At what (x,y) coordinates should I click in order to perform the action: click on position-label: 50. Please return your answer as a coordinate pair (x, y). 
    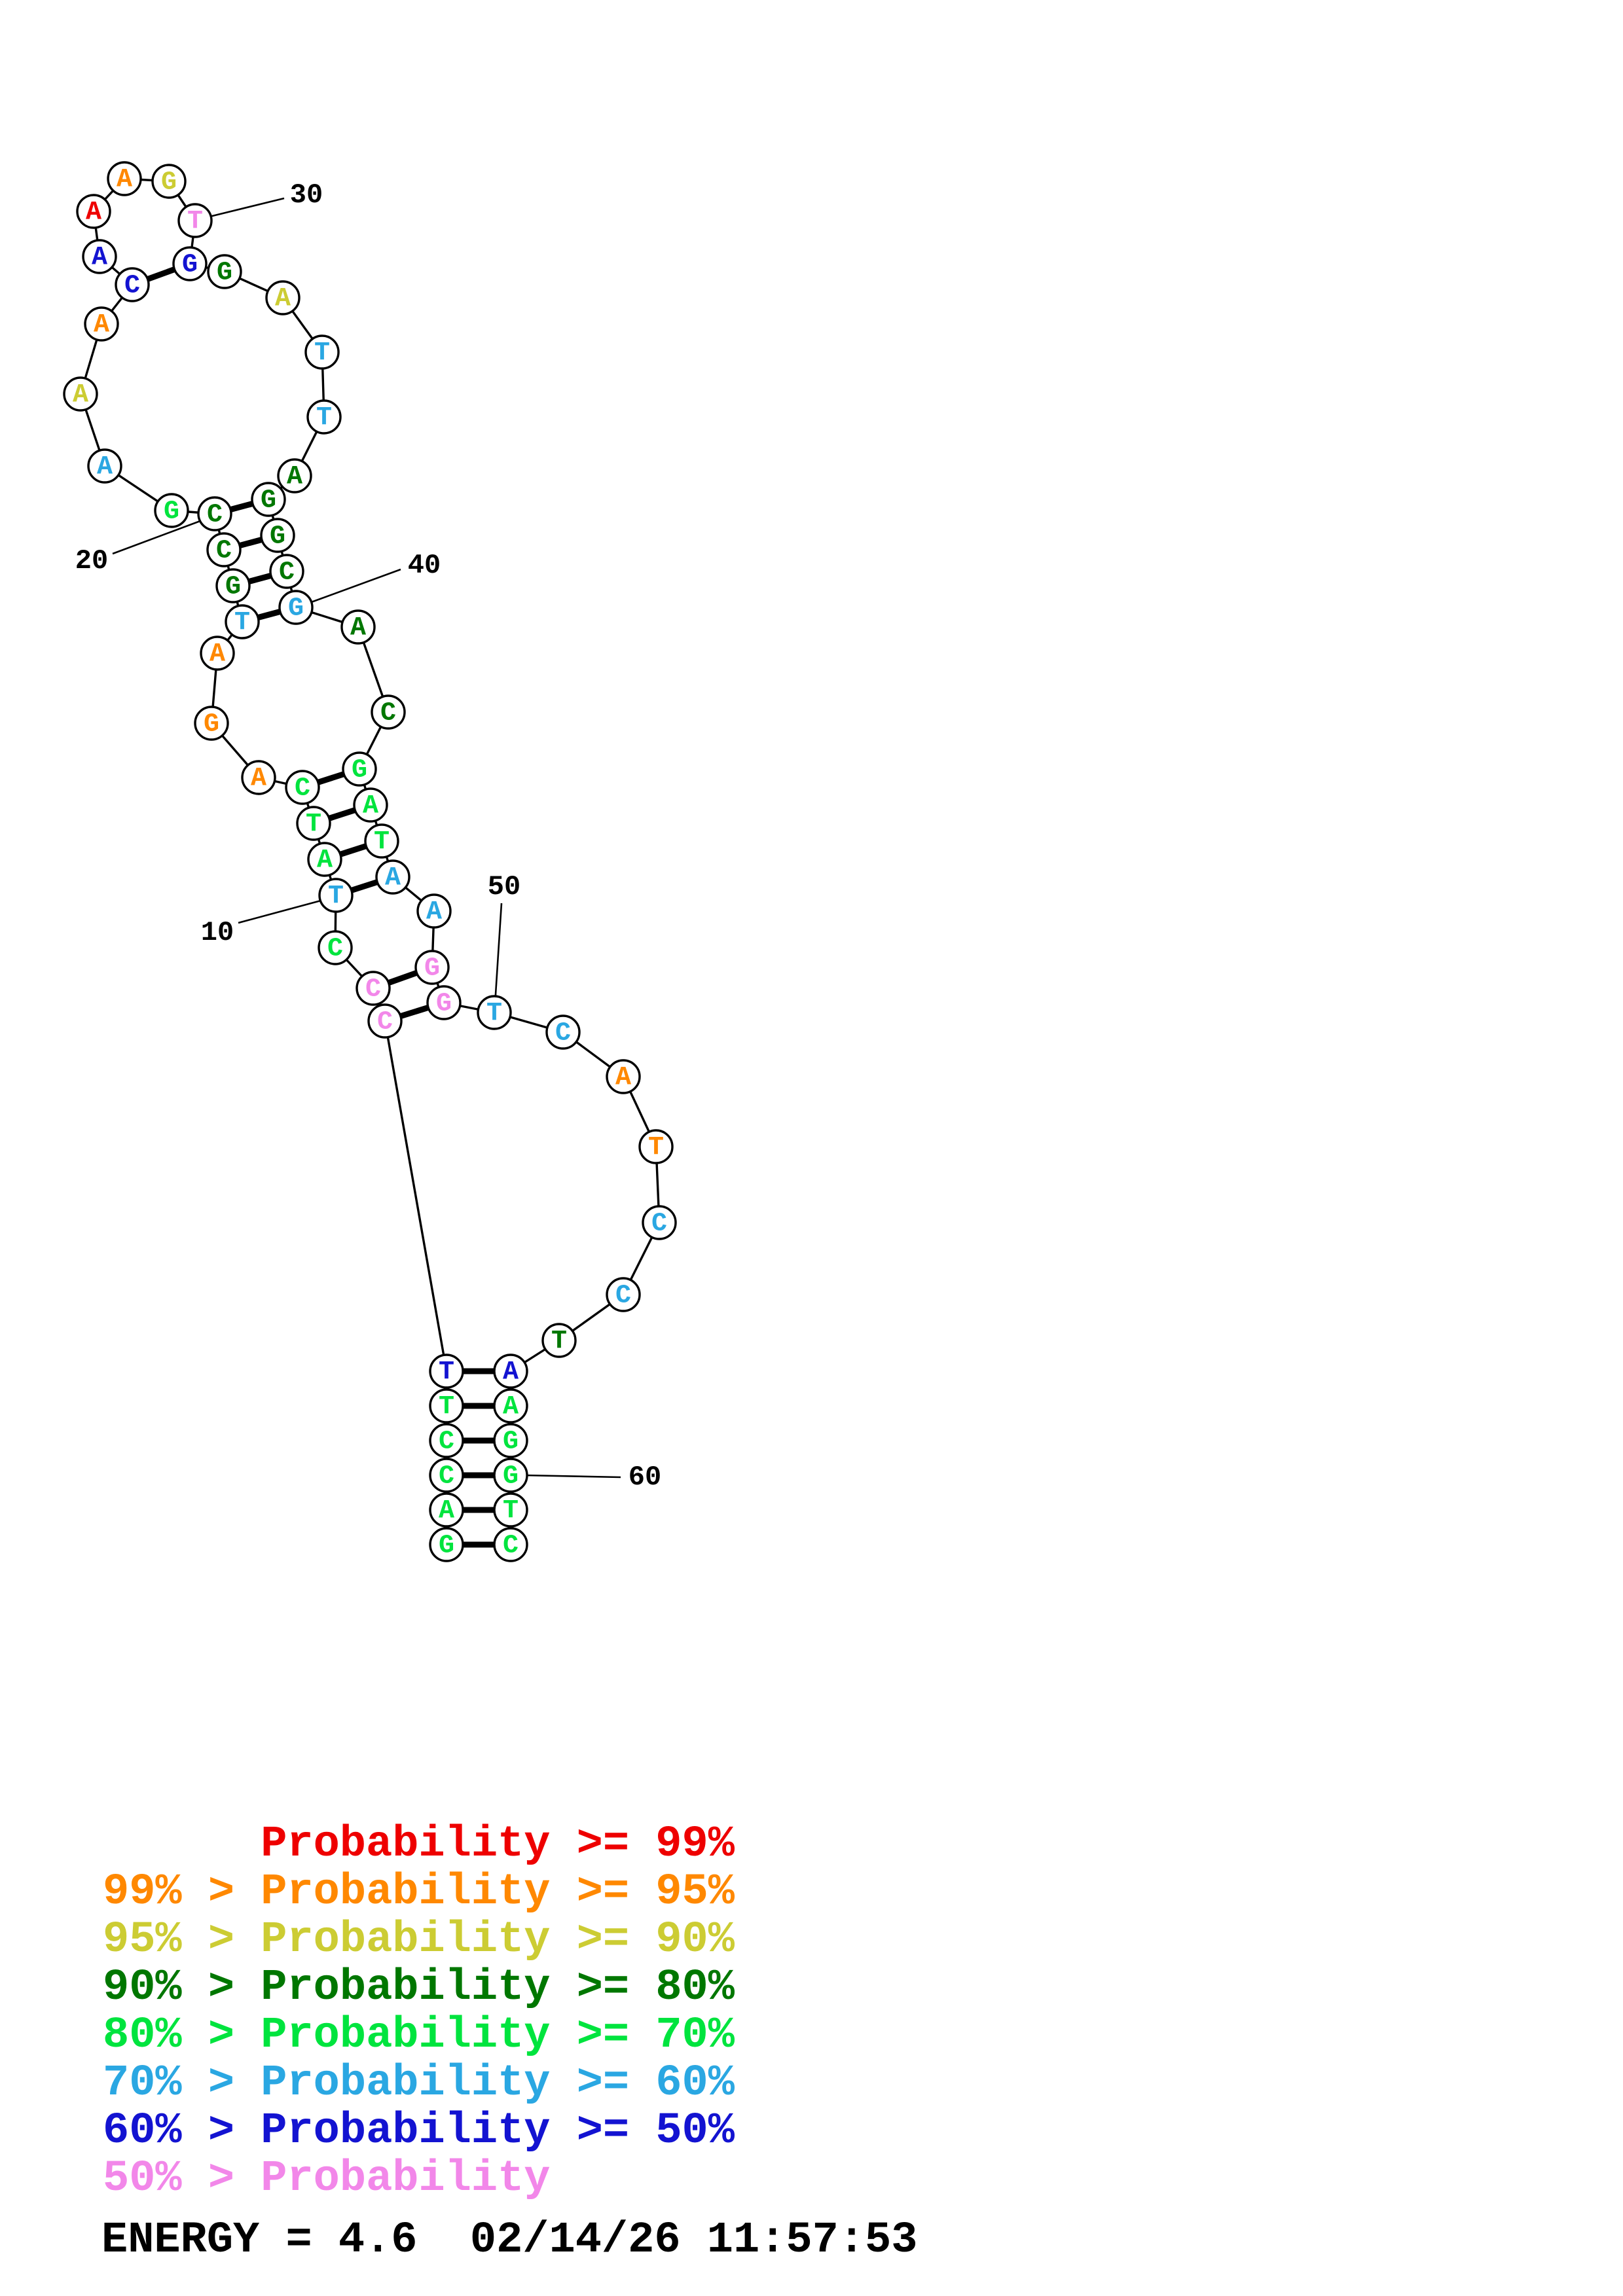
    Looking at the image, I should click on (504, 887).